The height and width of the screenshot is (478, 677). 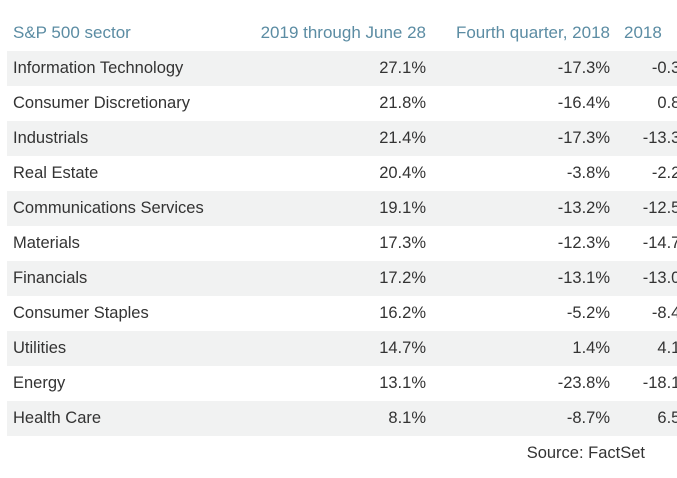 I want to click on sector-cell: Materials, so click(x=46, y=243).